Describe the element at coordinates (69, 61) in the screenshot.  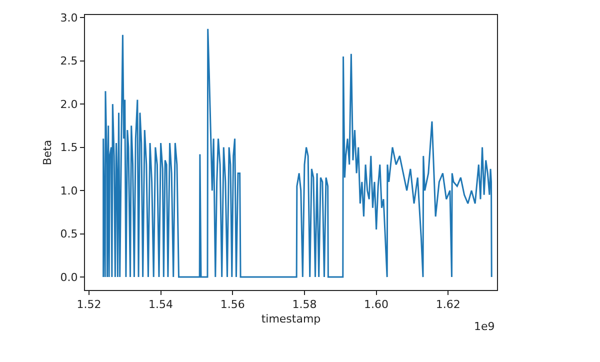
I see `y-tick-label: 2.5` at that location.